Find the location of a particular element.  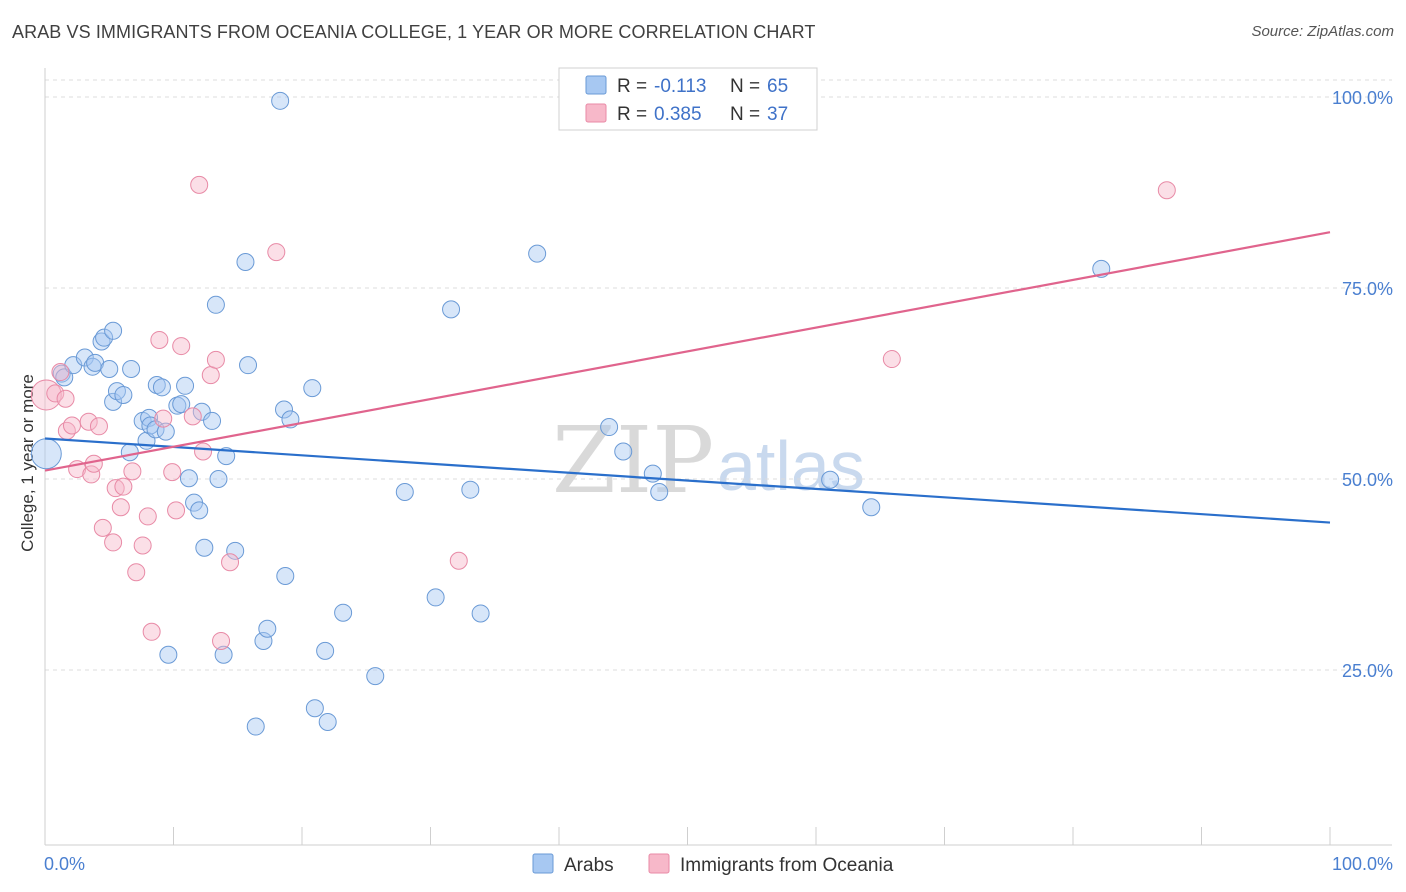

legend-label-oceania: Immigrants from Oceania is located at coordinates (787, 865).